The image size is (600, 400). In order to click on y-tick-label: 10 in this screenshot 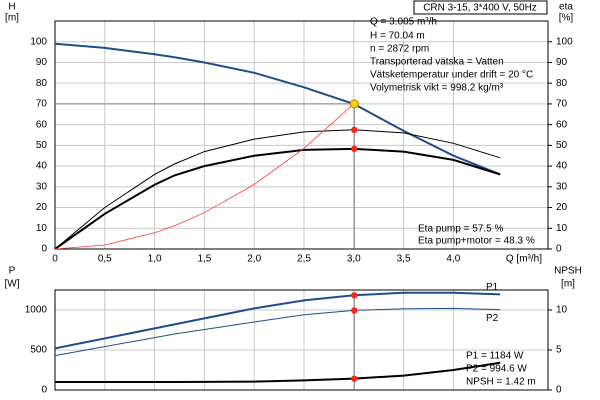, I will do `click(42, 228)`.